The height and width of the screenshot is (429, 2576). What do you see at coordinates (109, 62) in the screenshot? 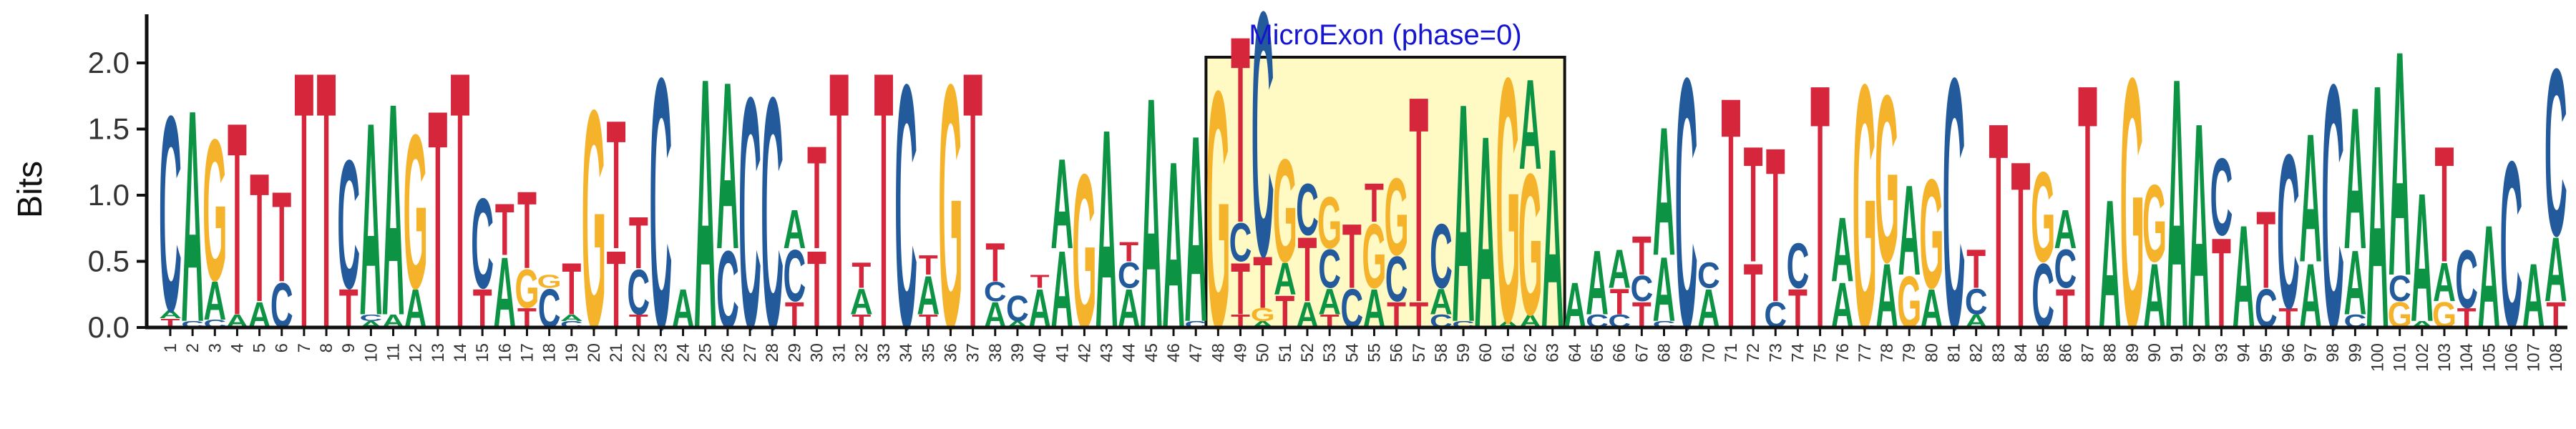
I see `y-tick-label: 2.0` at bounding box center [109, 62].